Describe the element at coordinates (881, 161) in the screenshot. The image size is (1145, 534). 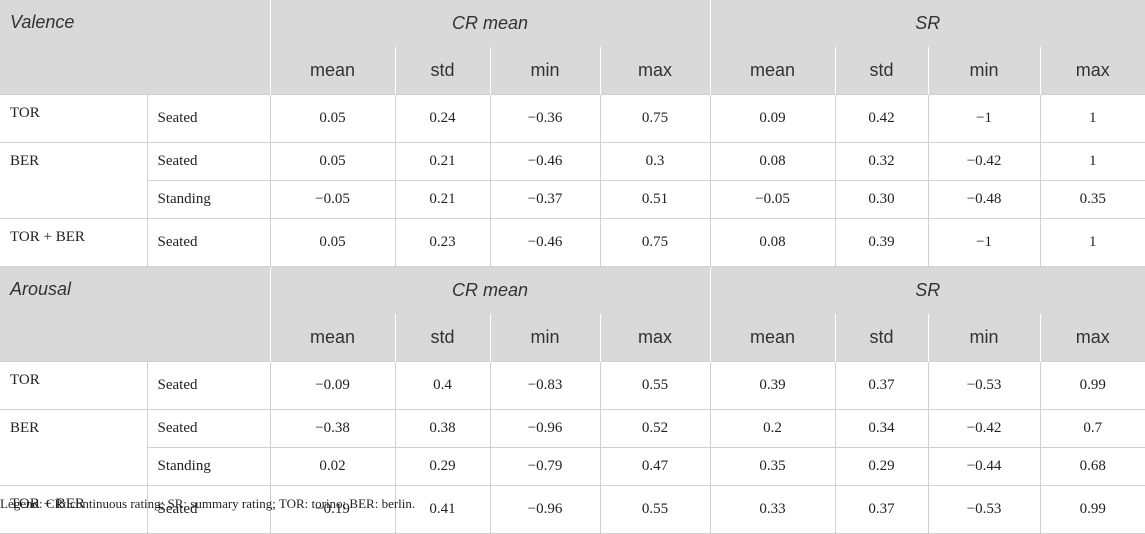
I see `value-cell: 0.32` at that location.